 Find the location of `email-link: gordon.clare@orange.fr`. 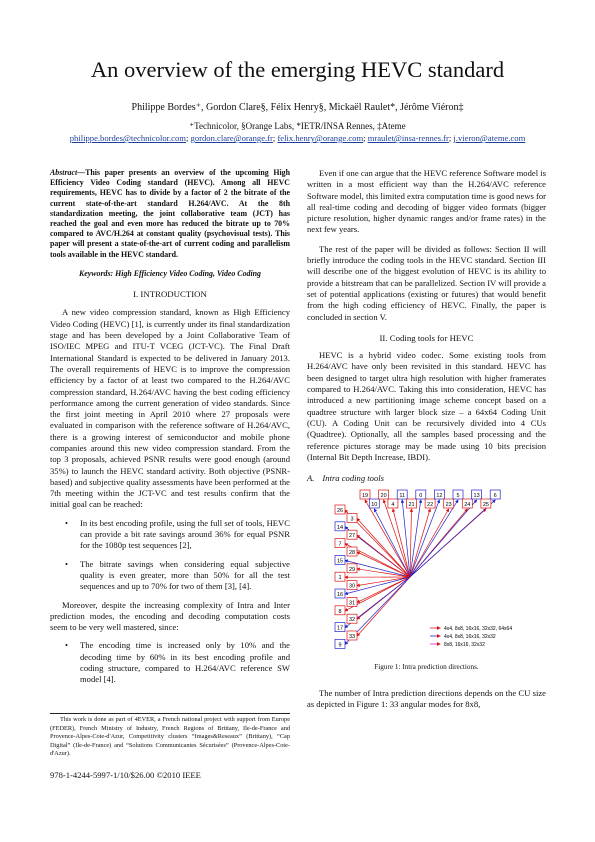

email-link: gordon.clare@orange.fr is located at coordinates (231, 138).